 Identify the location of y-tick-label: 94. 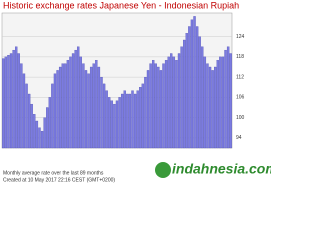
(239, 138).